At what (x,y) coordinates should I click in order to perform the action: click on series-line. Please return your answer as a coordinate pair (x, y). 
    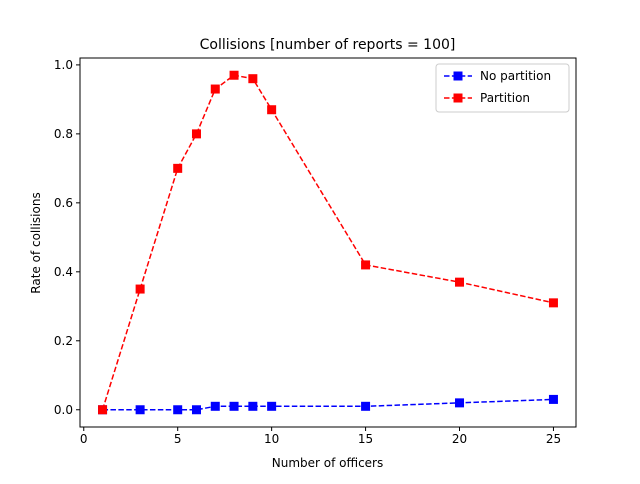
    Looking at the image, I should click on (328, 404).